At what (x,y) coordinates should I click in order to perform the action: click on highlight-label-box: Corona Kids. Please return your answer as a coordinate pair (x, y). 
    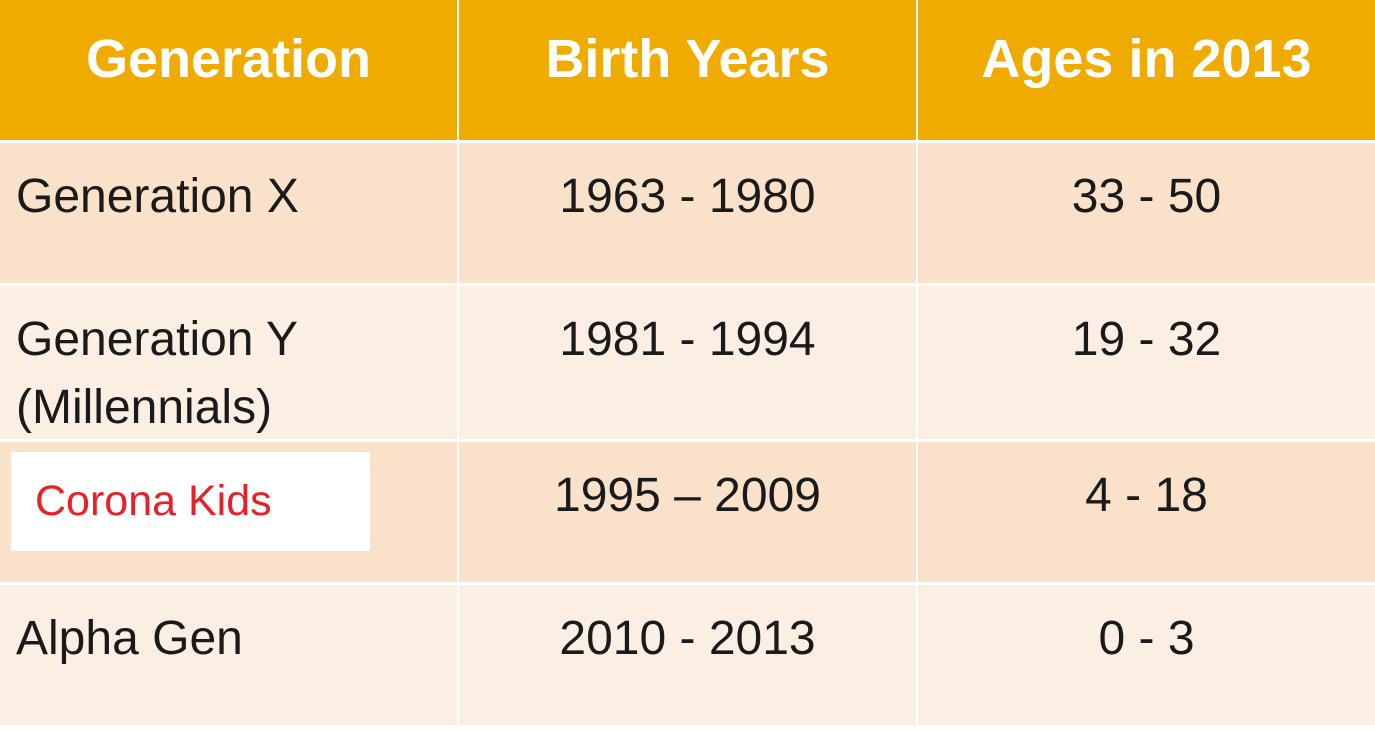
    Looking at the image, I should click on (190, 501).